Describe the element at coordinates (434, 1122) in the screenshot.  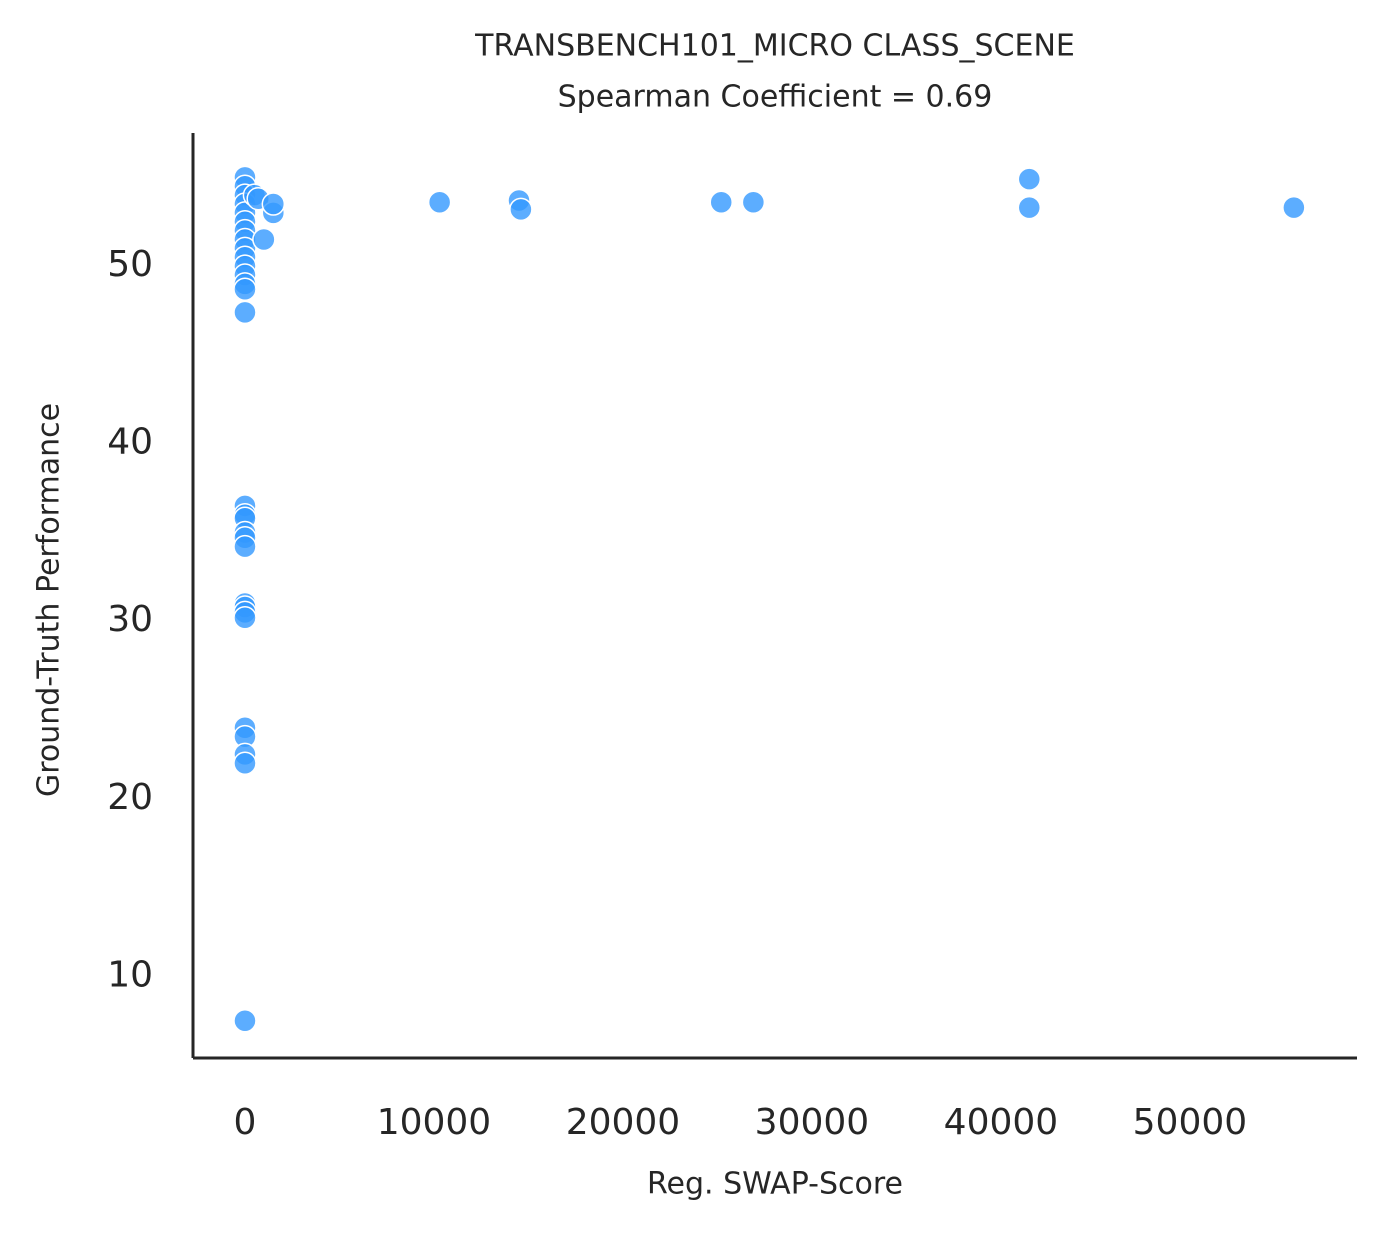
I see `x-tick-label: 10000` at that location.